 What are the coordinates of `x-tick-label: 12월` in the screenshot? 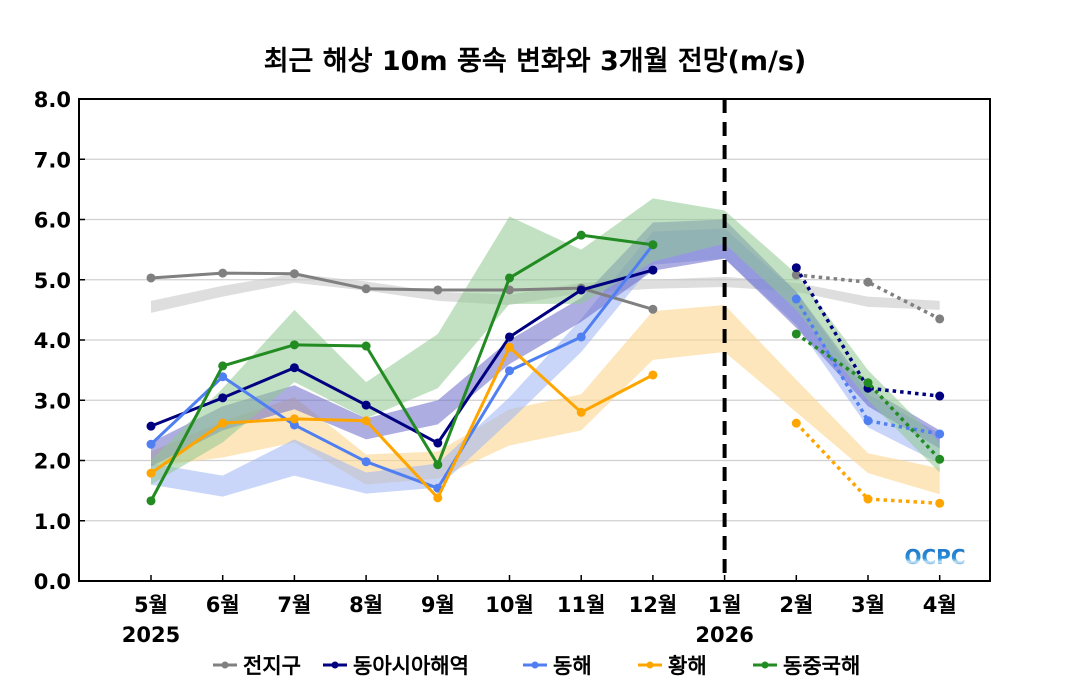 It's located at (653, 605).